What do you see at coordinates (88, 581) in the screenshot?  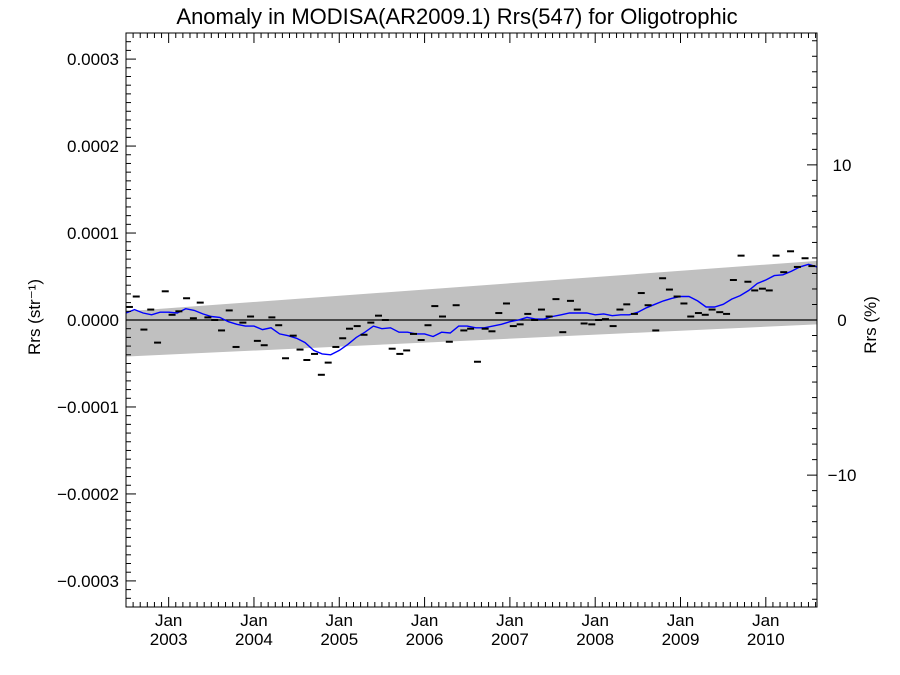 I see `y-left-tick-label: −0.0003` at bounding box center [88, 581].